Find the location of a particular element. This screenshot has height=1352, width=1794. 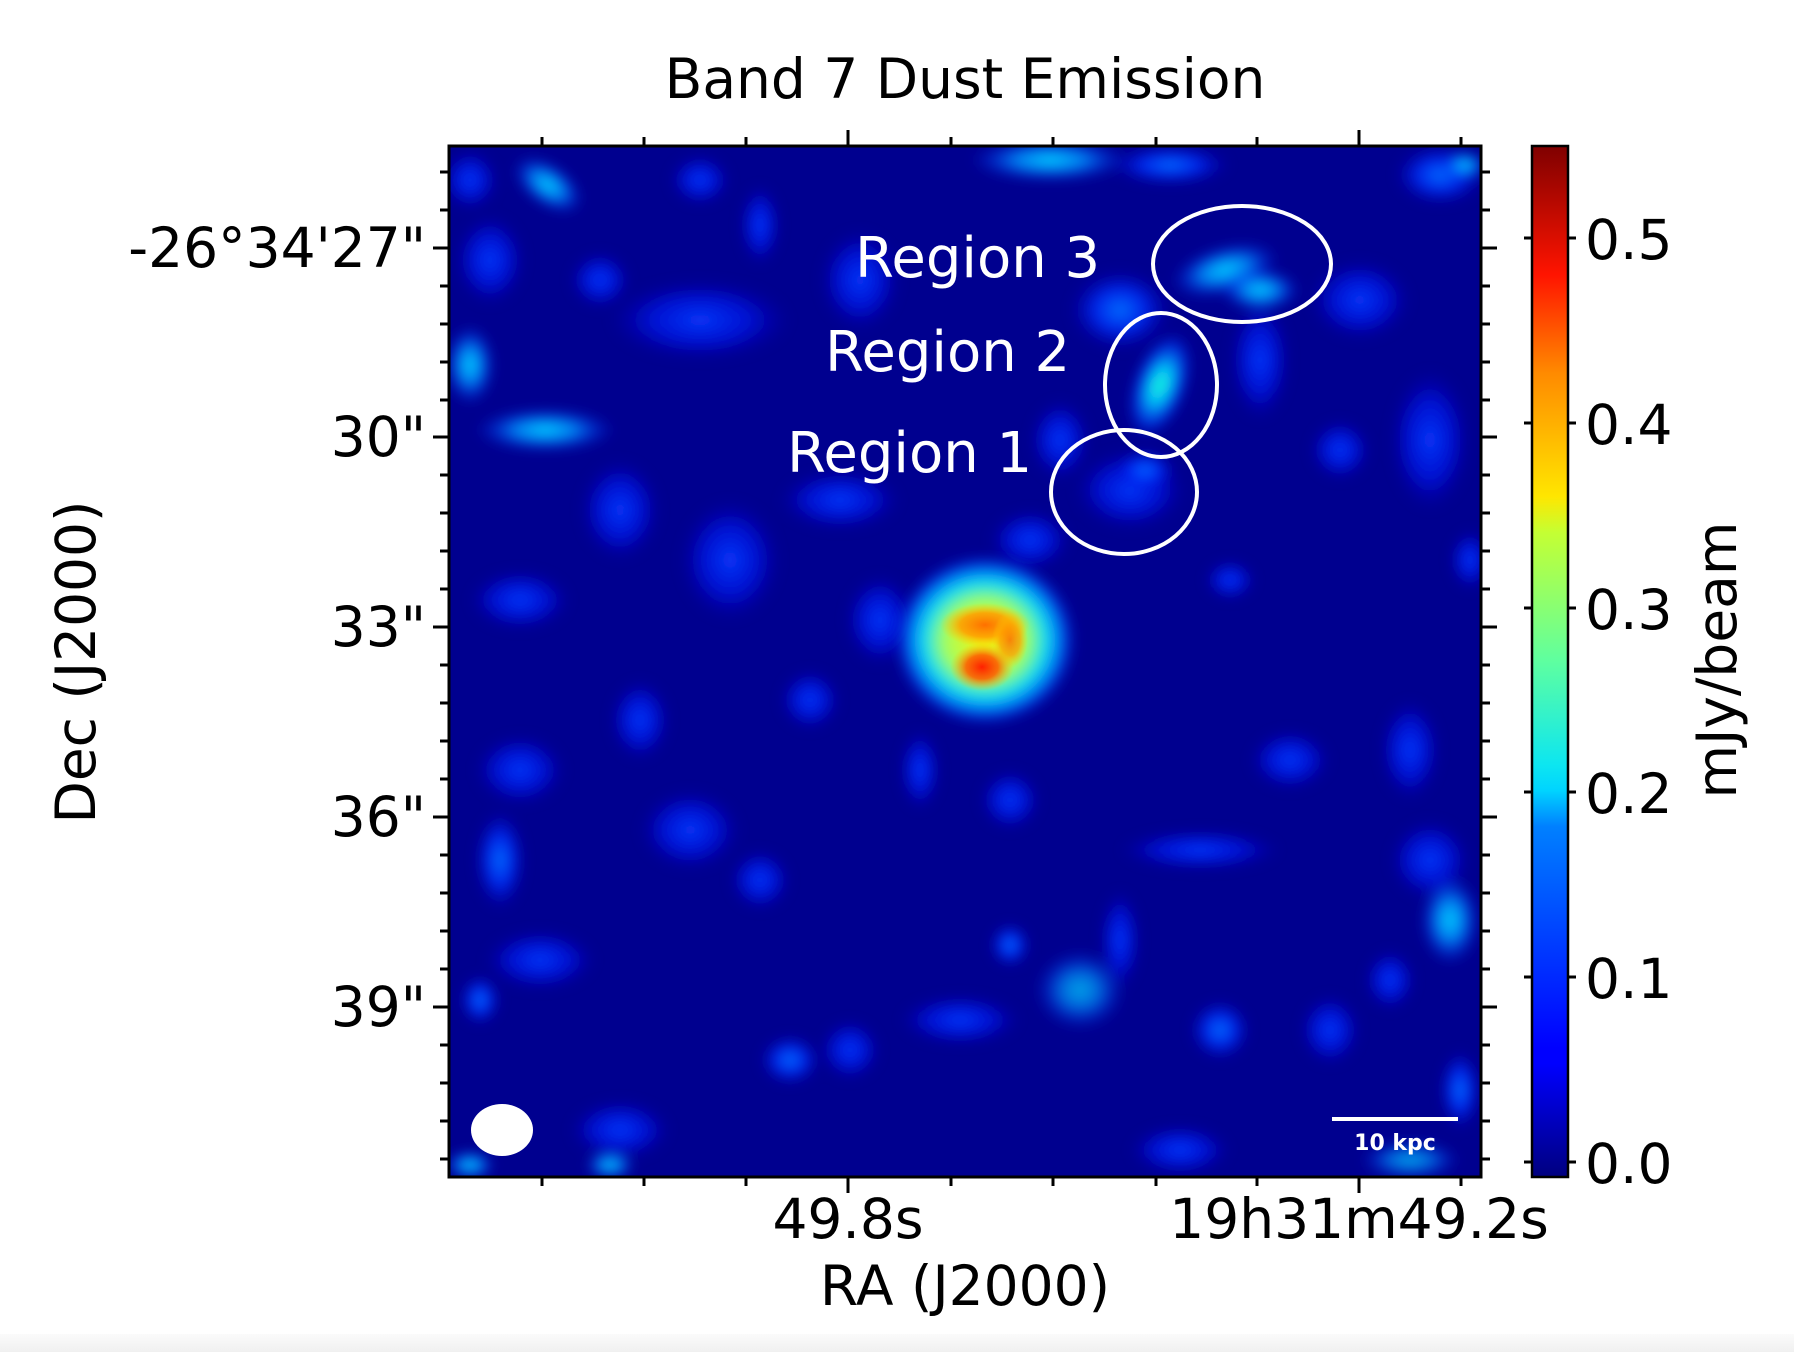

cbar-tick-5: 0.5 is located at coordinates (1628, 240).